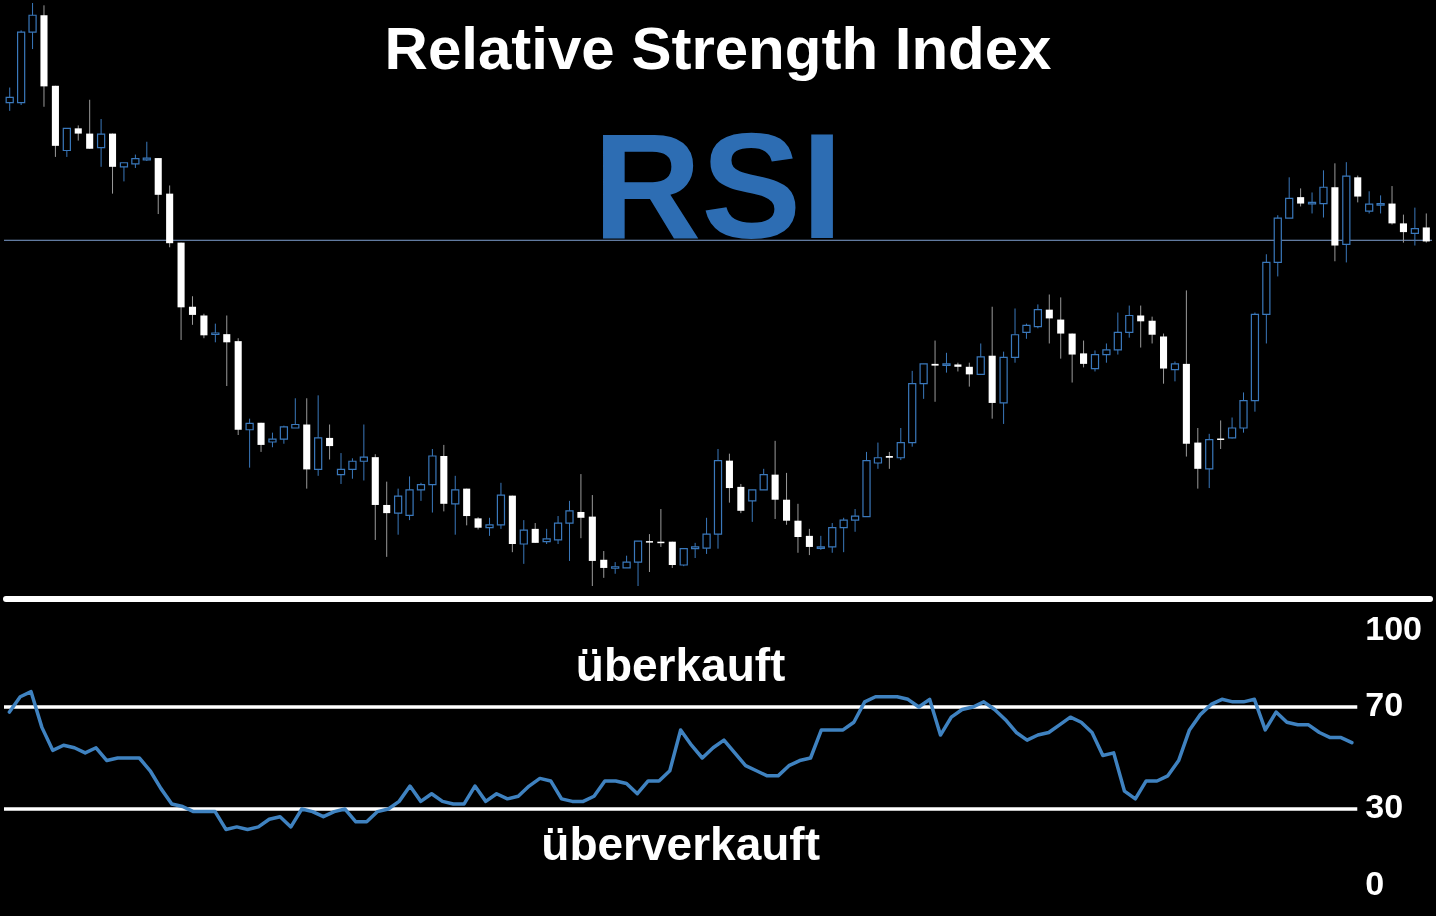 This screenshot has width=1436, height=916. What do you see at coordinates (680, 665) in the screenshot?
I see `ref-line-label: überkauft` at bounding box center [680, 665].